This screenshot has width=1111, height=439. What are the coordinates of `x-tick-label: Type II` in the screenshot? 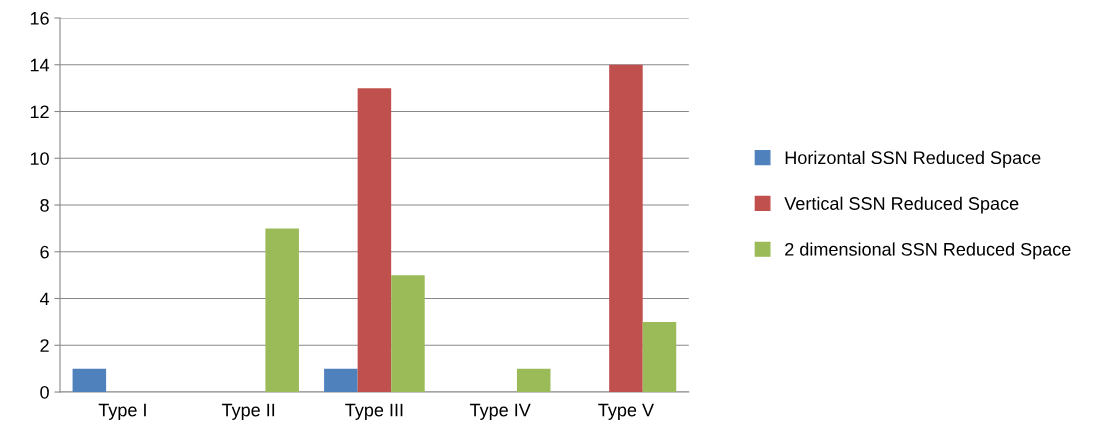 It's located at (248, 411).